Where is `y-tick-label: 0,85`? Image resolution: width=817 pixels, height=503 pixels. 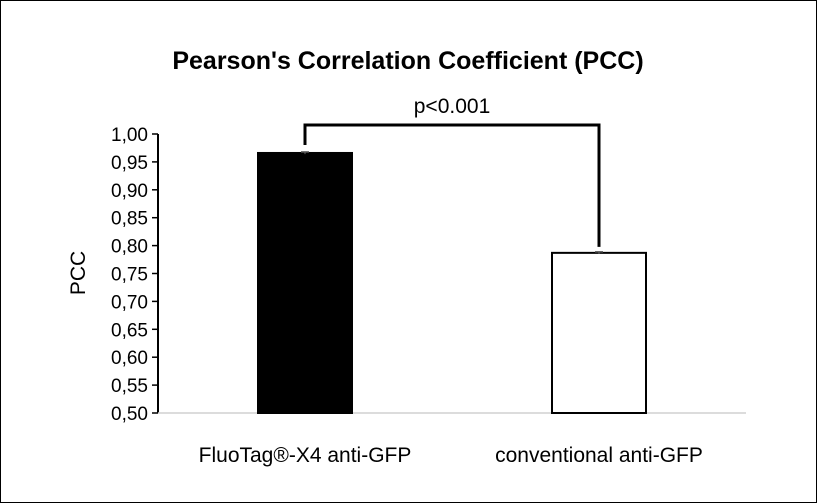
y-tick-label: 0,85 is located at coordinates (129, 219).